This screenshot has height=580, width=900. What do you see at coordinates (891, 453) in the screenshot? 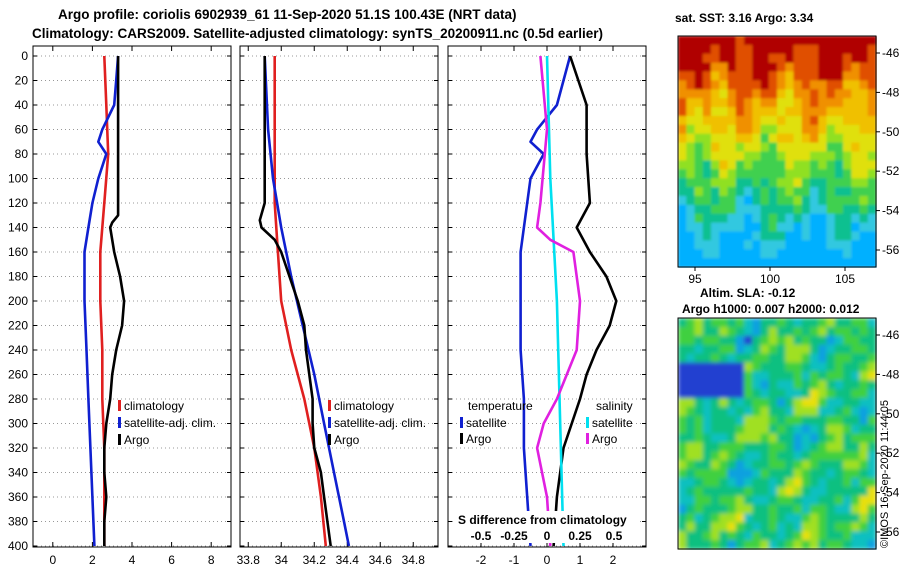
I see `map-y-tick-label: -52` at bounding box center [891, 453].